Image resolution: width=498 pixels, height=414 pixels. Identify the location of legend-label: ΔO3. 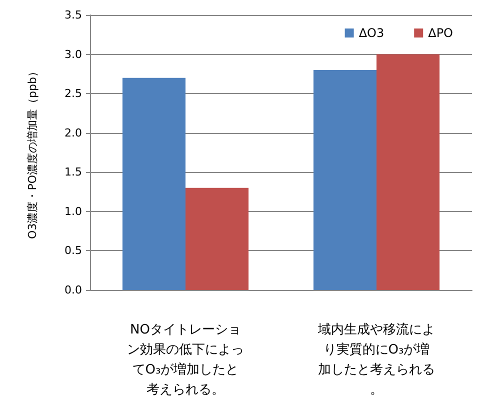
(371, 33).